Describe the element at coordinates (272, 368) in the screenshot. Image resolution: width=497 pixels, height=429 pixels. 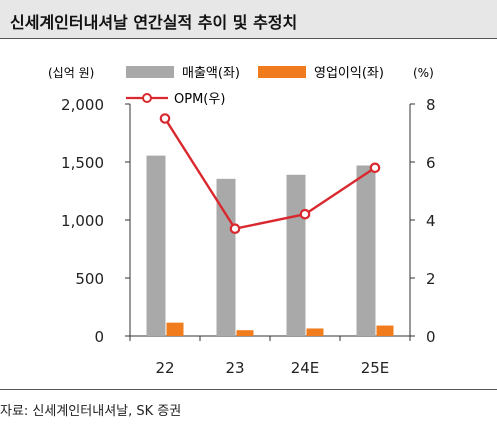
I see `x-tick-labels: 22 23 24E 25E` at that location.